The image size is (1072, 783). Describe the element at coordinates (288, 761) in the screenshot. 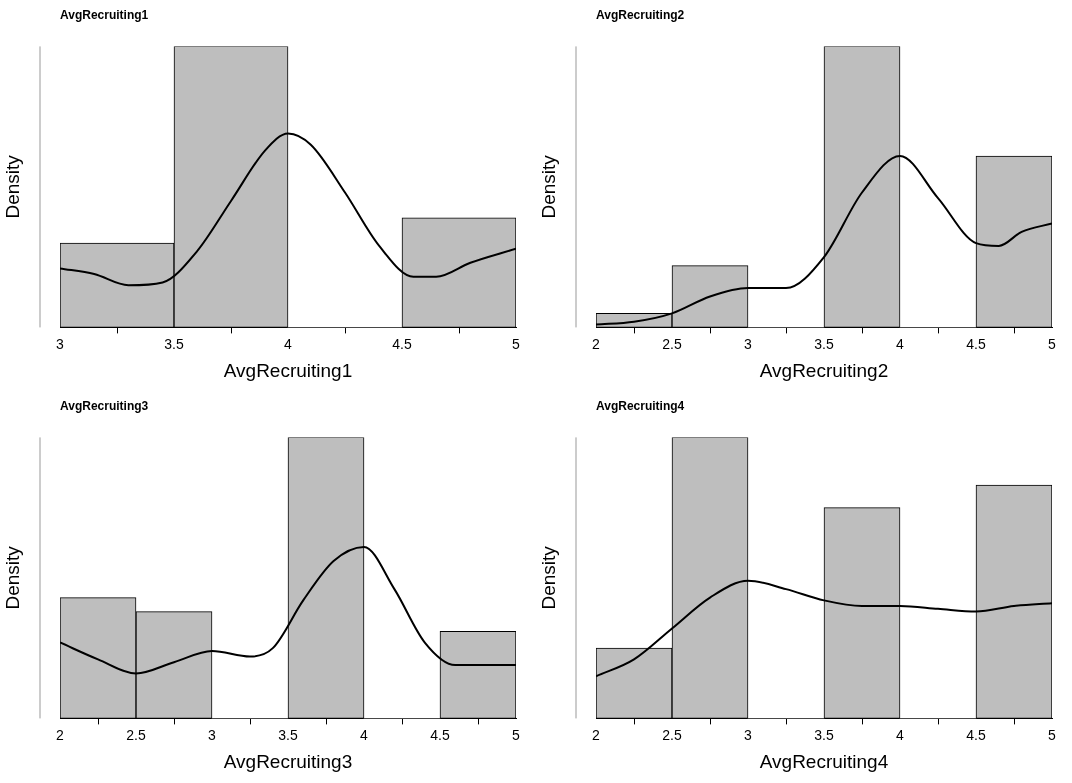

I see `x-axis-title: AvgRecruiting3` at that location.